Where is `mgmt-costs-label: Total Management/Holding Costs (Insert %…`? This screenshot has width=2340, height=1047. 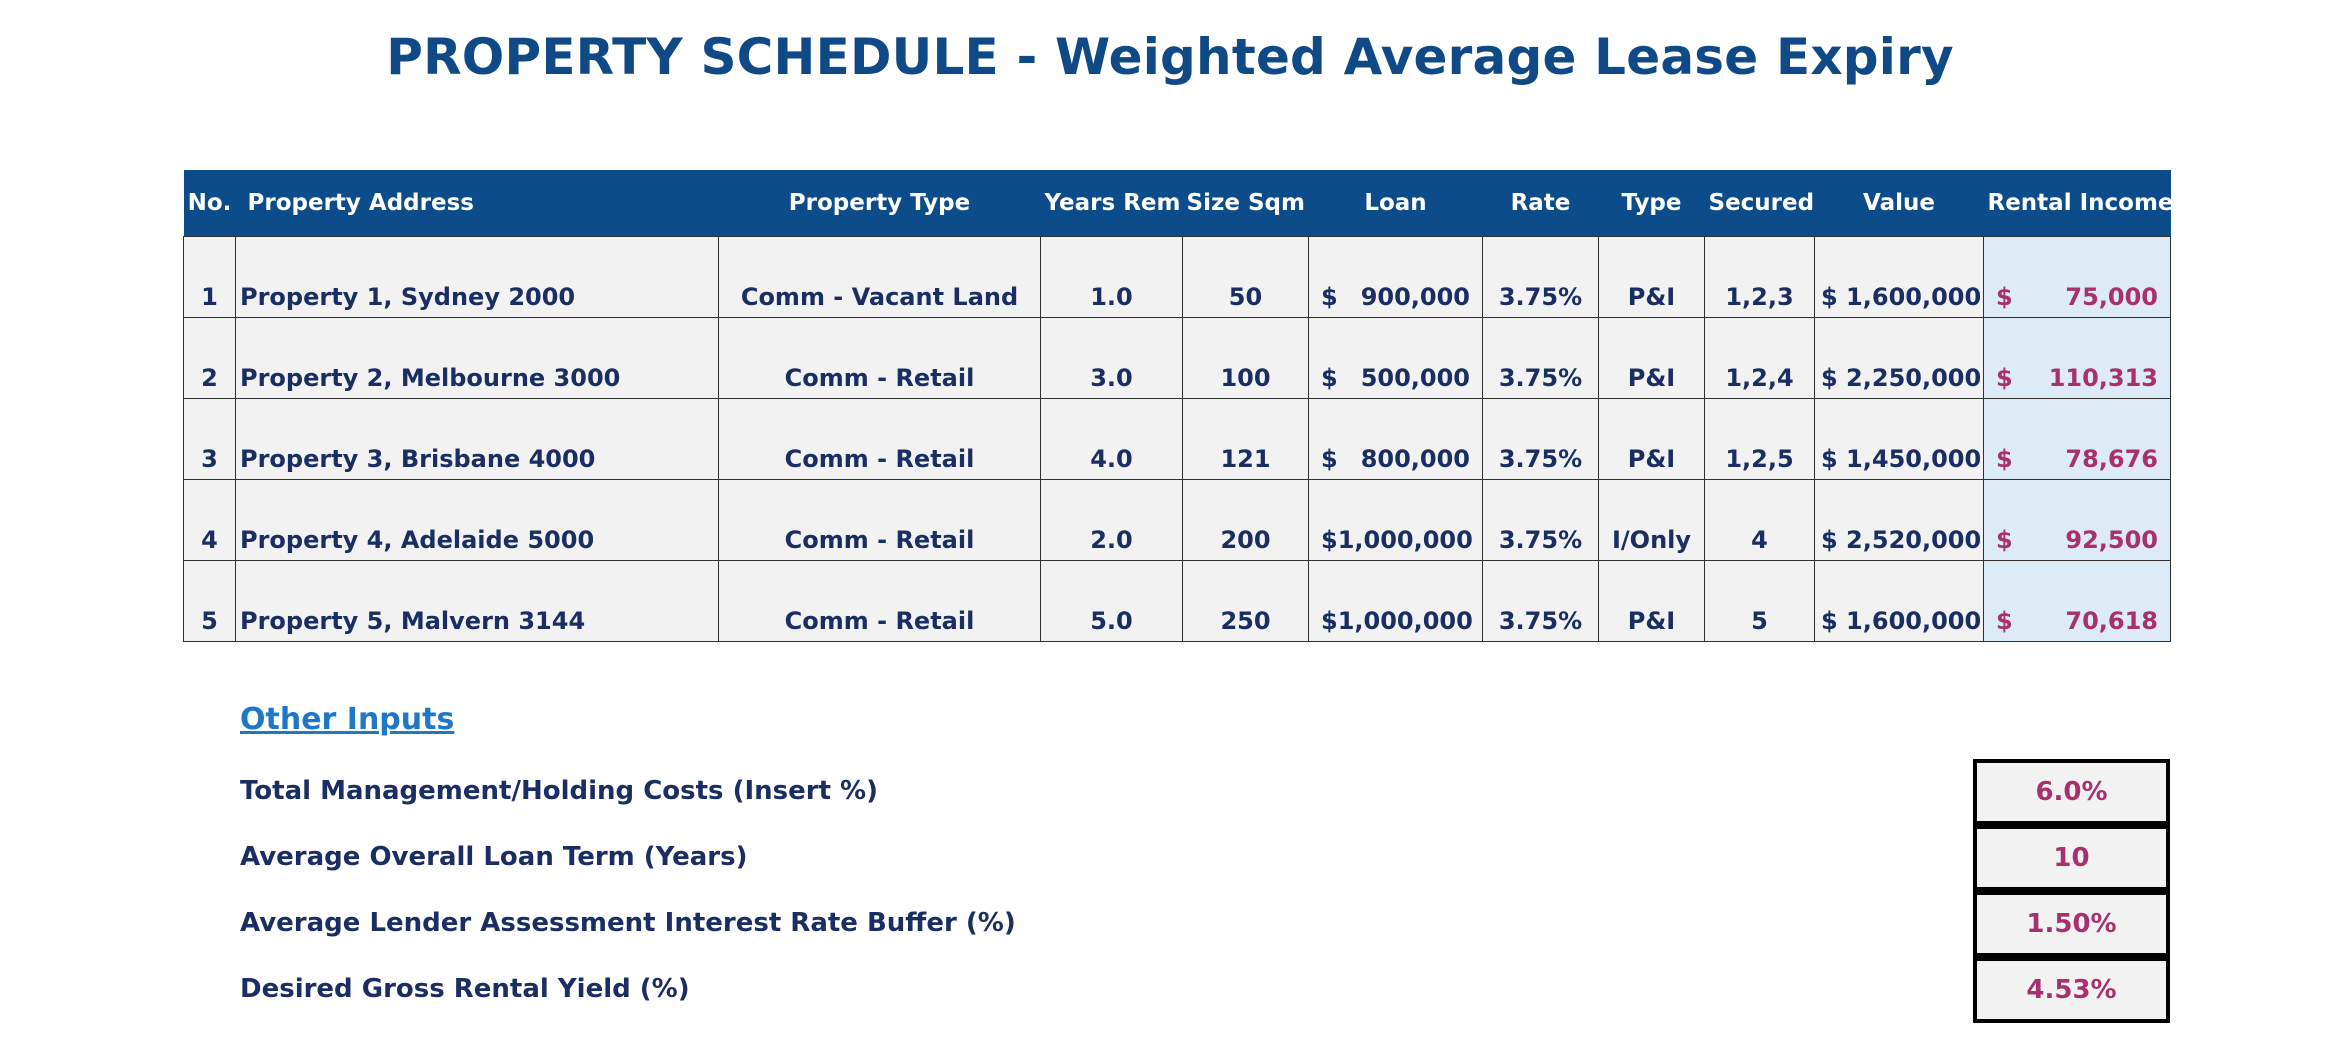 mgmt-costs-label: Total Management/Holding Costs (Insert %… is located at coordinates (559, 791).